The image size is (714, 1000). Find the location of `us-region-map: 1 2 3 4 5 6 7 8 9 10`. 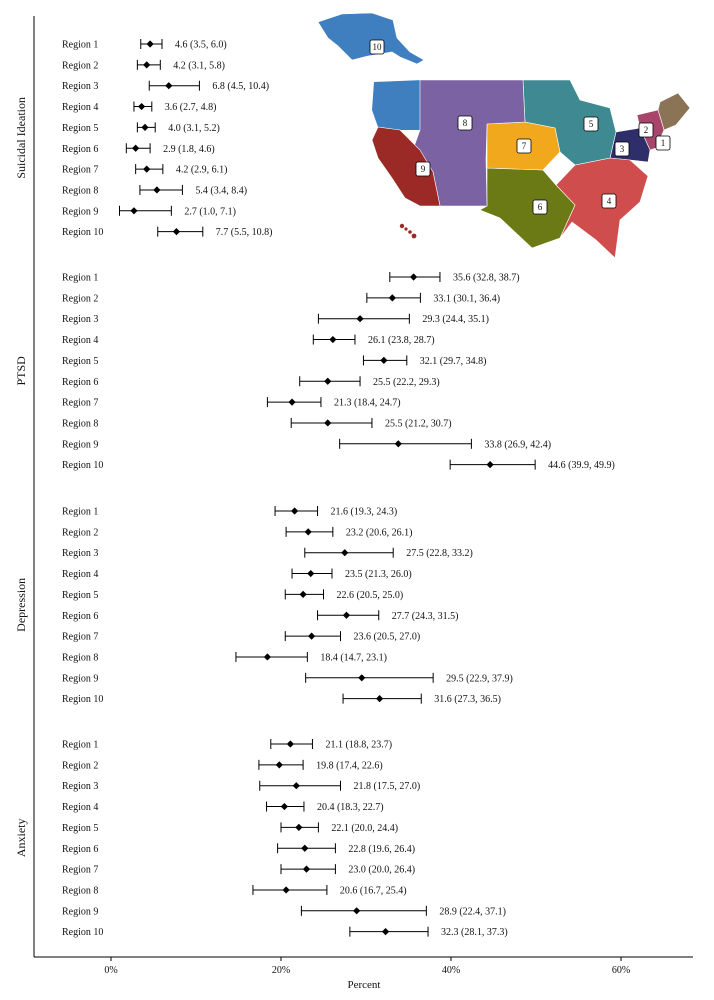

us-region-map: 1 2 3 4 5 6 7 8 9 10 is located at coordinates (504, 135).